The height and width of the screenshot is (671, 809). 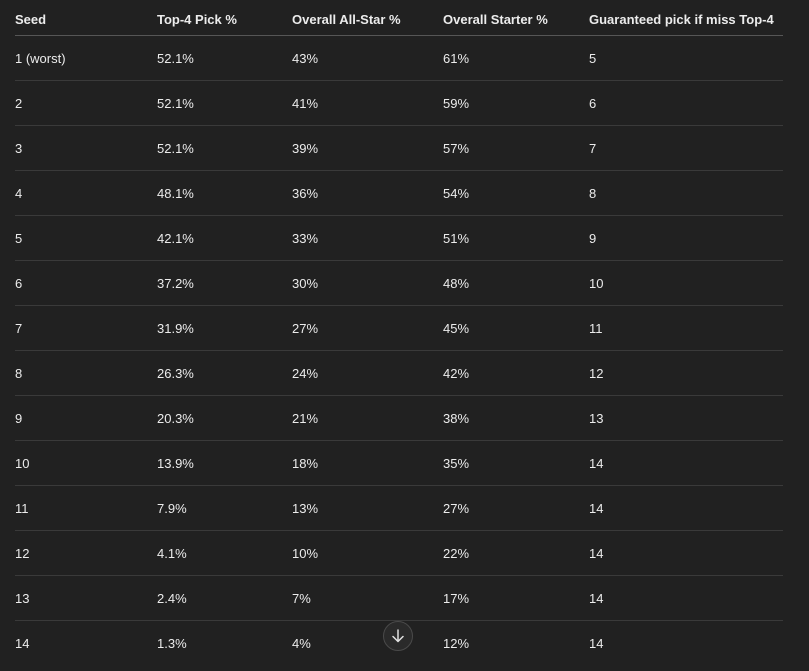 I want to click on table-cell: 4, so click(x=19, y=193).